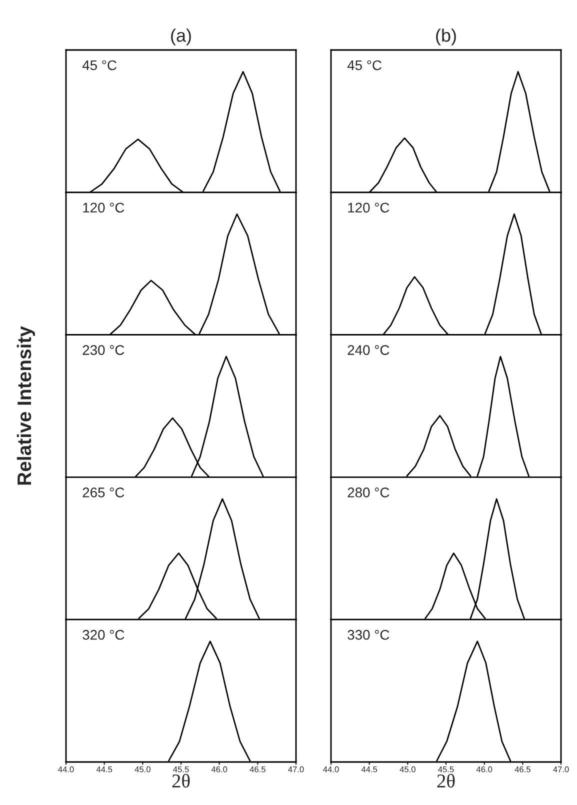  What do you see at coordinates (103, 493) in the screenshot?
I see `text: 265 °C` at bounding box center [103, 493].